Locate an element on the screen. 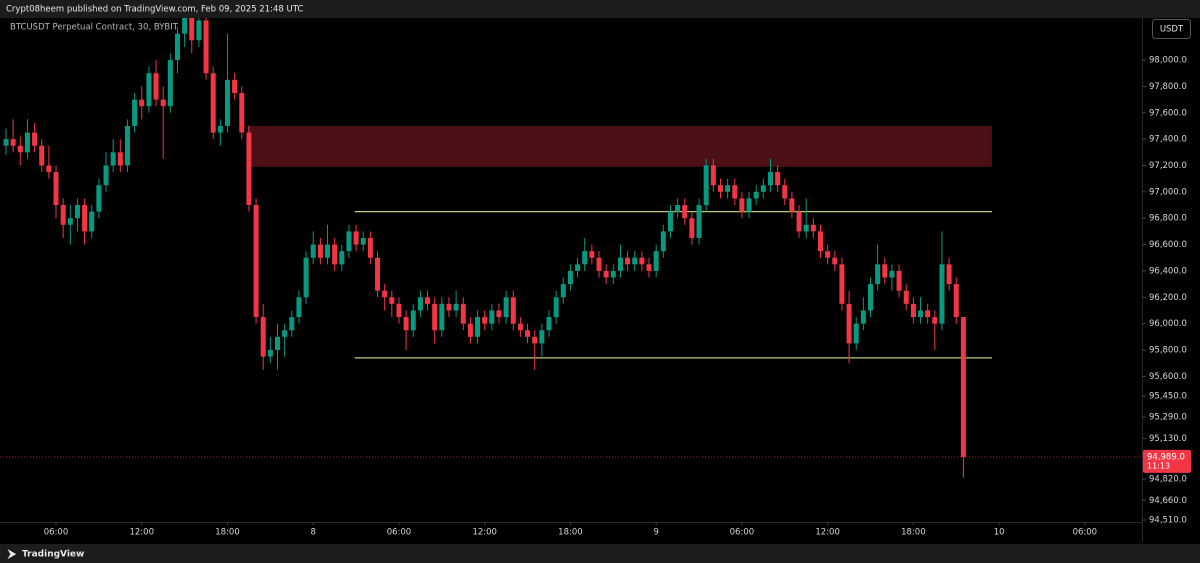 The image size is (1200, 563). footer-bar is located at coordinates (600, 553).